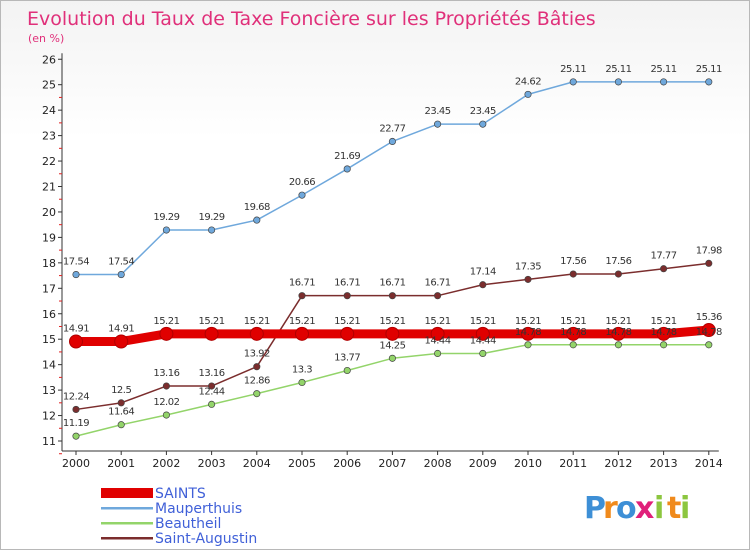 This screenshot has width=750, height=551. Describe the element at coordinates (49, 263) in the screenshot. I see `y-tick-label: 18` at that location.